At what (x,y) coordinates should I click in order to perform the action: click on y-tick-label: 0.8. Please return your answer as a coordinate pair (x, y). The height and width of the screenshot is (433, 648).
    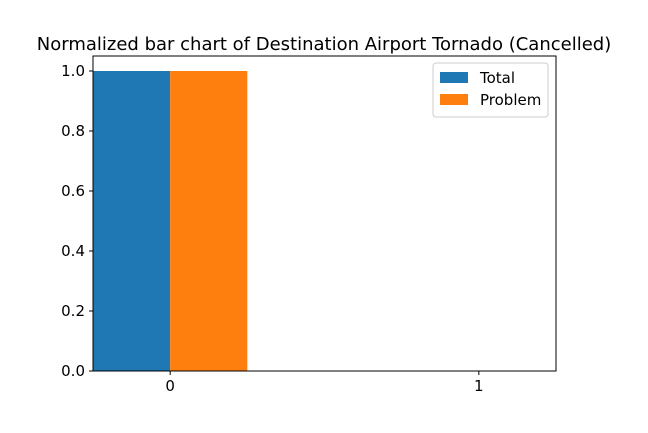
    Looking at the image, I should click on (73, 131).